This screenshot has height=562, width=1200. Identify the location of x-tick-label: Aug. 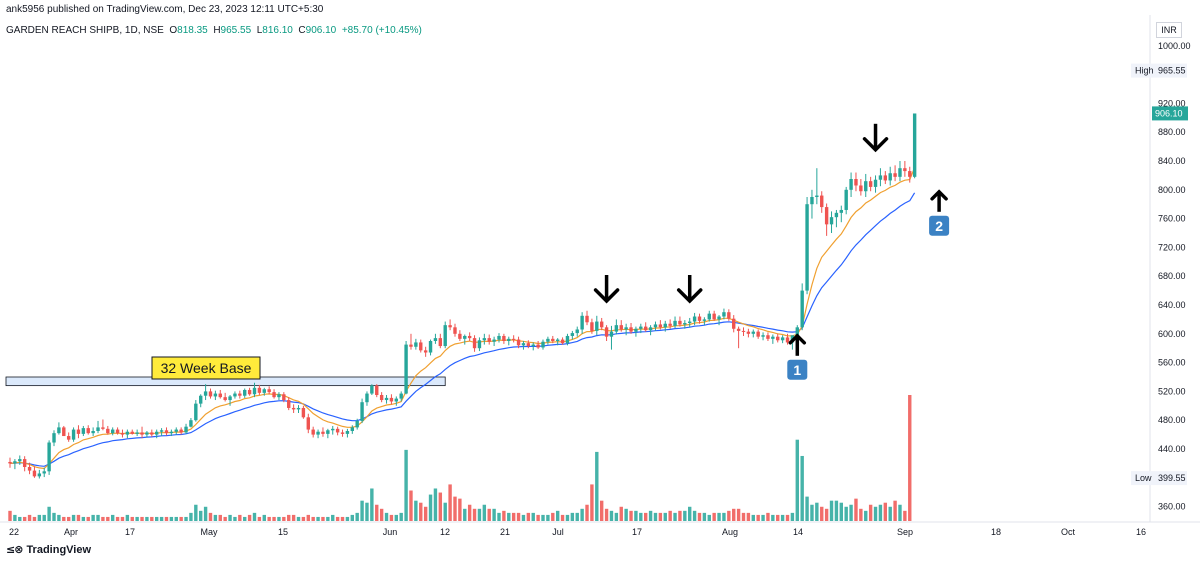
(730, 532).